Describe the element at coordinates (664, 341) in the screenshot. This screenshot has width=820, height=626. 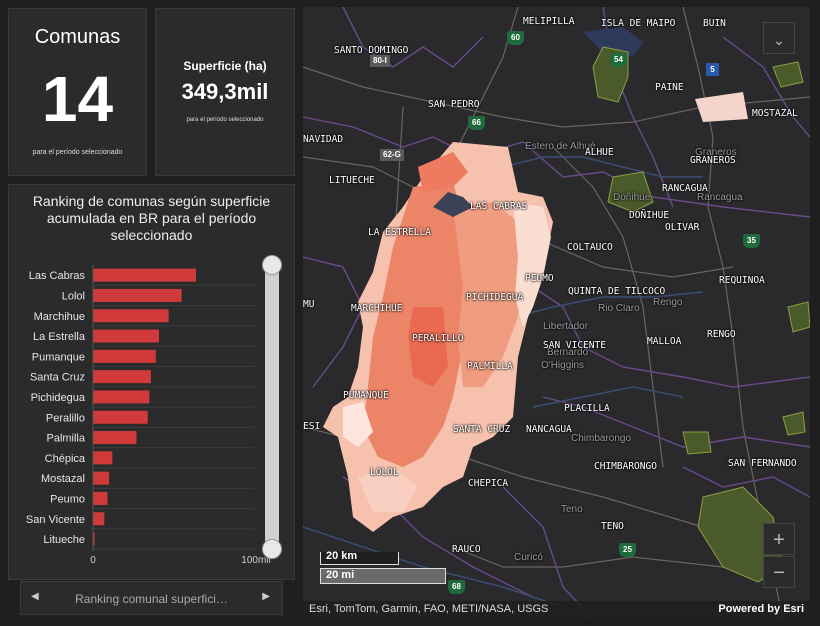
I see `map-place-label: MALLOA` at that location.